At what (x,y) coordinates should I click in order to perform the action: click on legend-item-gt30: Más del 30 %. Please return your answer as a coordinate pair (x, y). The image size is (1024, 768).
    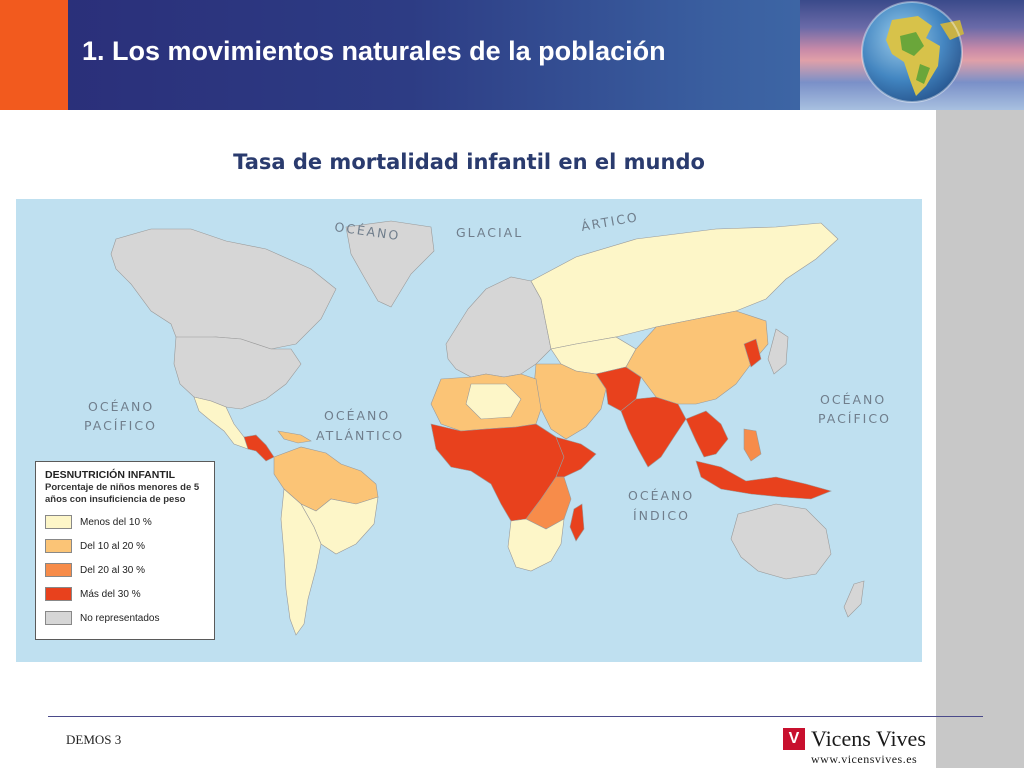
    Looking at the image, I should click on (129, 594).